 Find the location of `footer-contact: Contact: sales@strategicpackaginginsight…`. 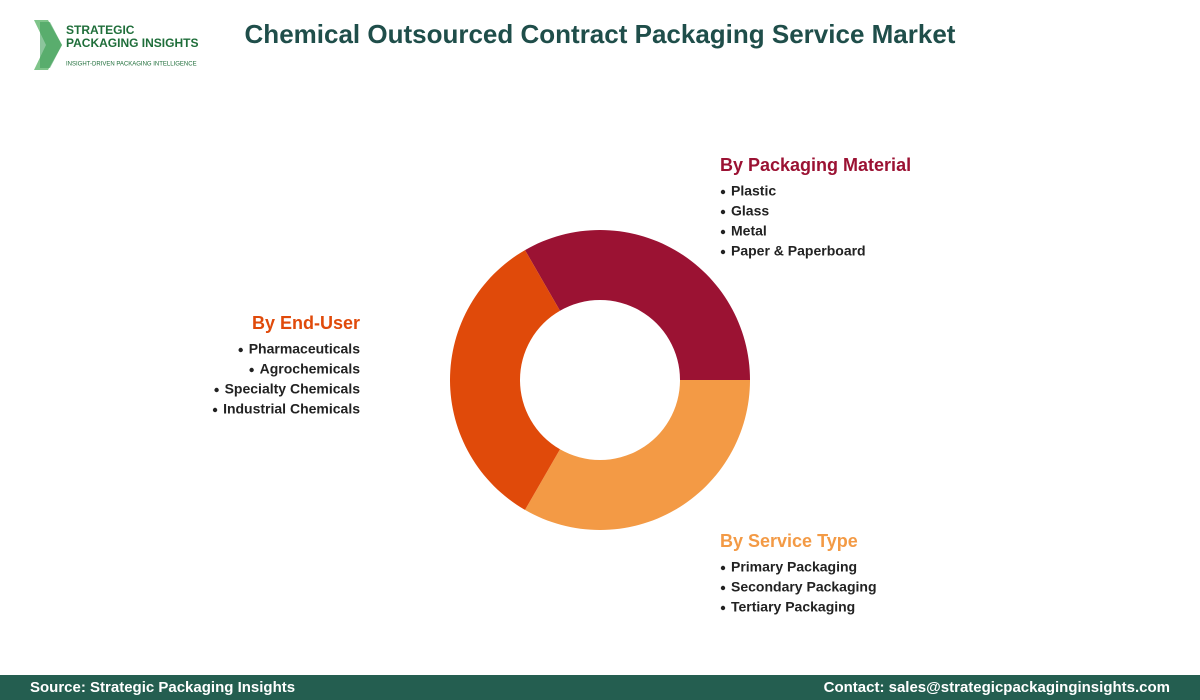

footer-contact: Contact: sales@strategicpackaginginsight… is located at coordinates (997, 687).